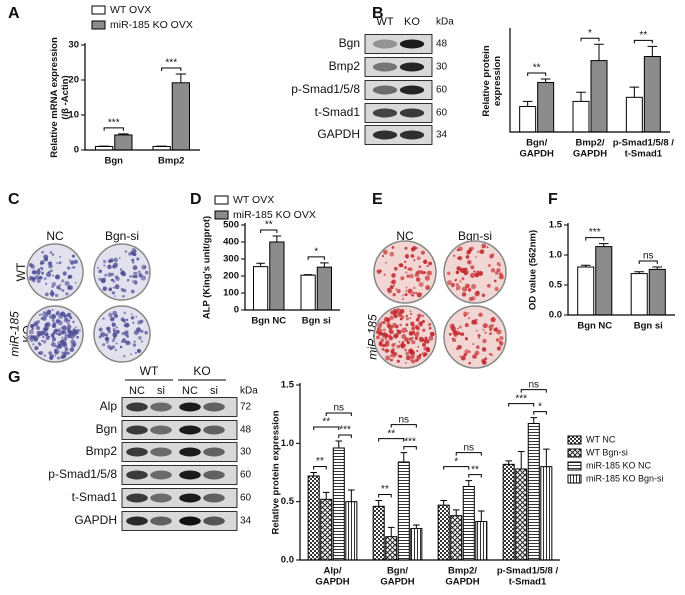 The height and width of the screenshot is (595, 685). Describe the element at coordinates (497, 81) in the screenshot. I see `y-axis-label: expression` at that location.